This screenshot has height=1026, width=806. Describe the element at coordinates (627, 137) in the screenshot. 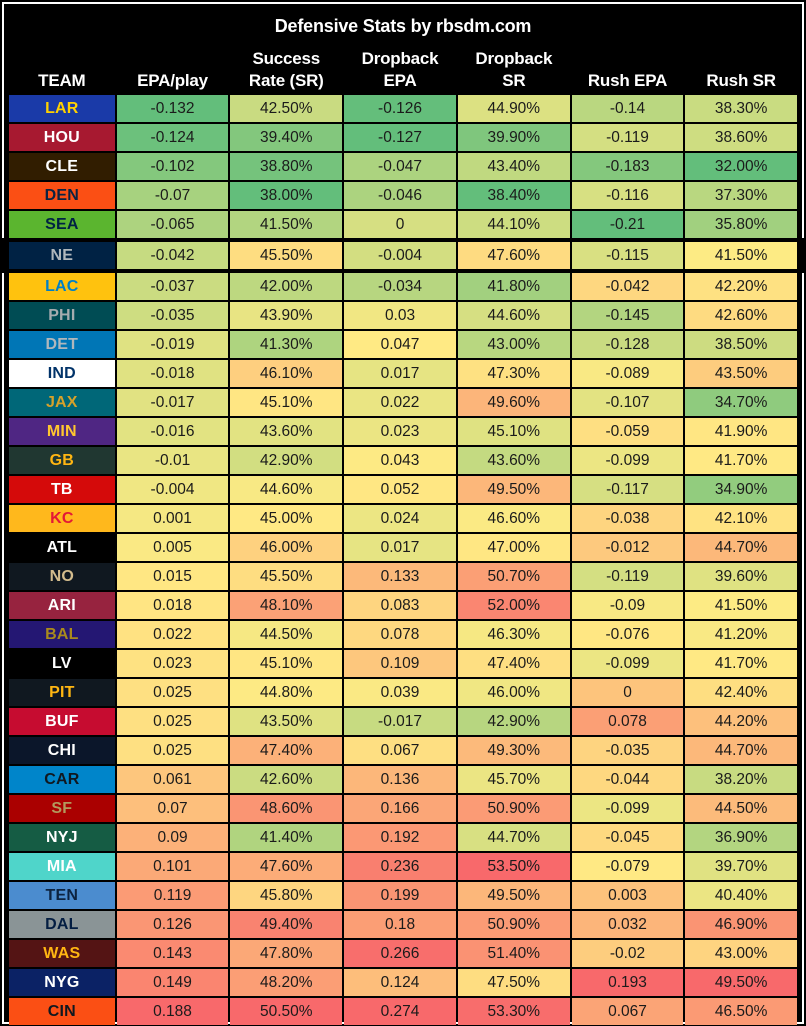

I see `stat-cell: -0.119` at that location.